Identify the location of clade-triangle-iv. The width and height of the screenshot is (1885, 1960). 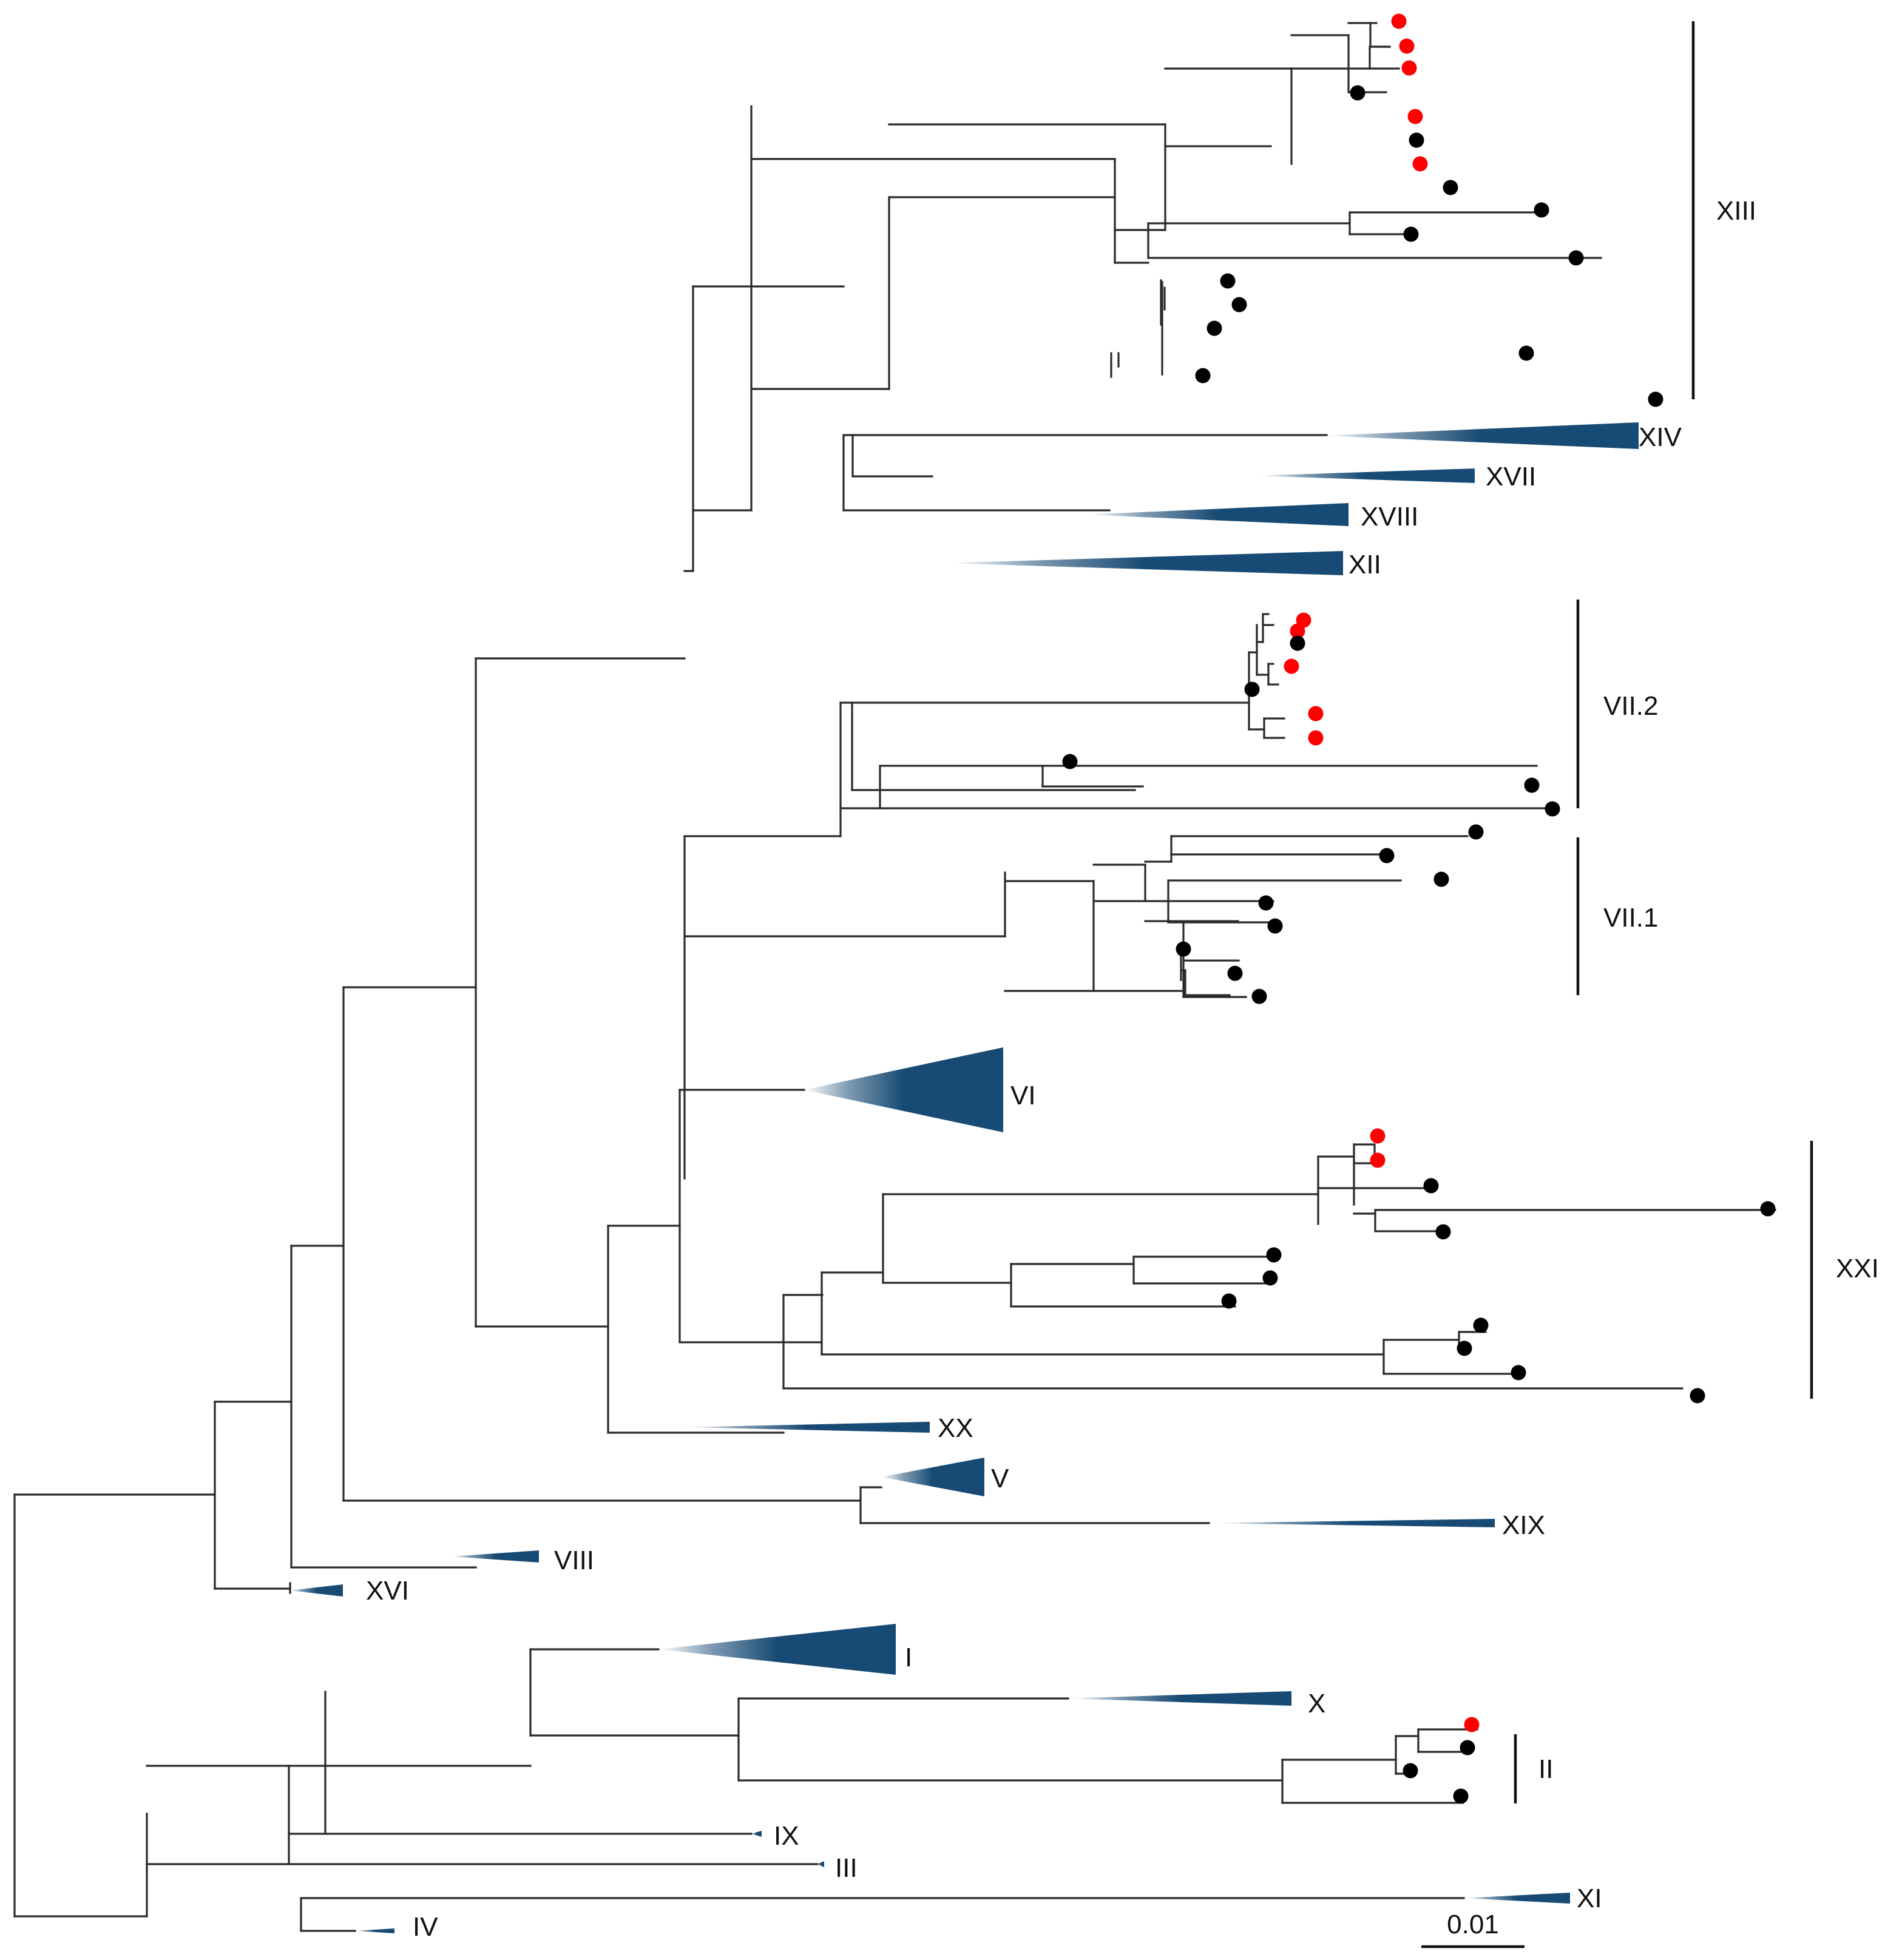
(374, 1930).